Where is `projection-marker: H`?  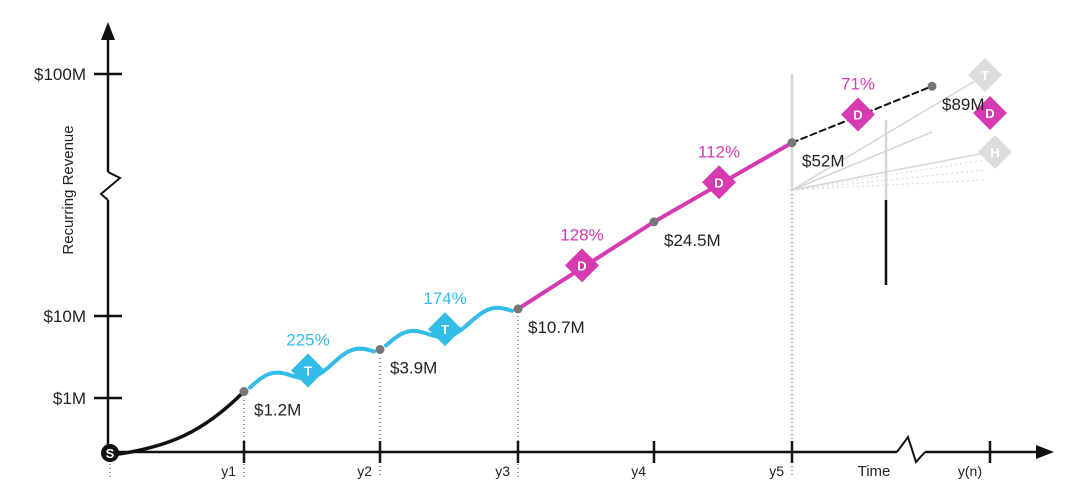 projection-marker: H is located at coordinates (995, 152).